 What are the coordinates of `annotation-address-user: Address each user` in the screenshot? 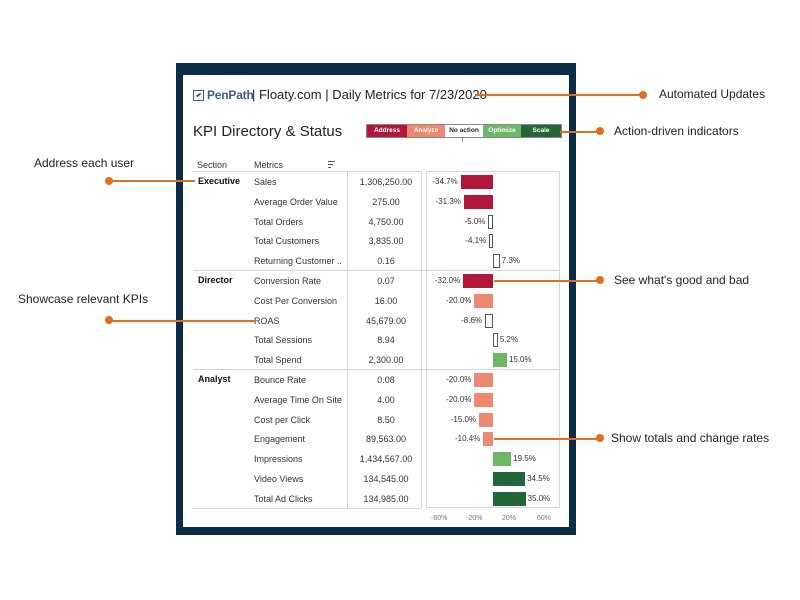 It's located at (84, 163).